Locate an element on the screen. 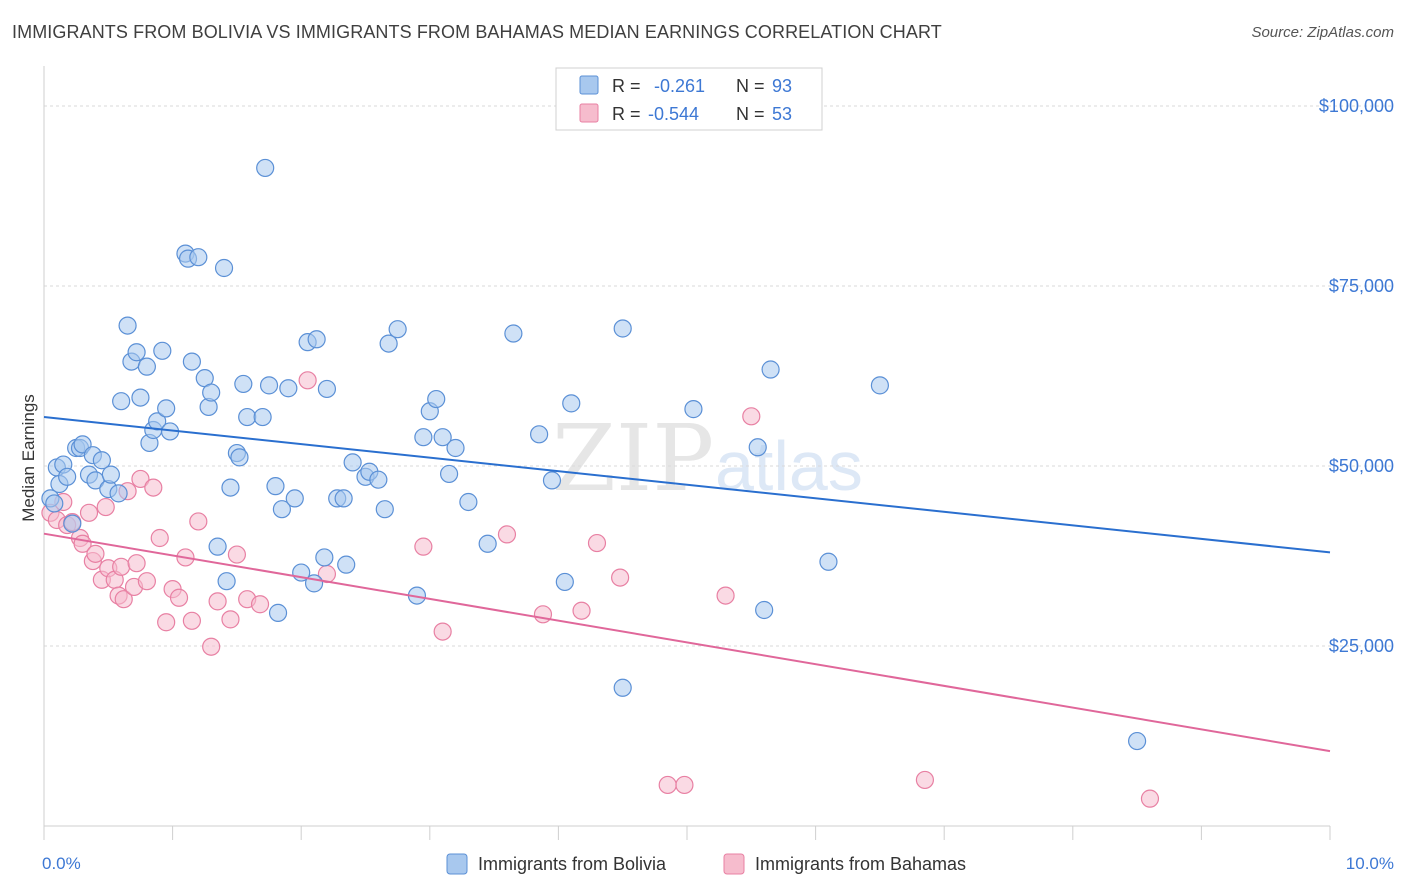  y-tick-label: $25,000 is located at coordinates (1361, 646).